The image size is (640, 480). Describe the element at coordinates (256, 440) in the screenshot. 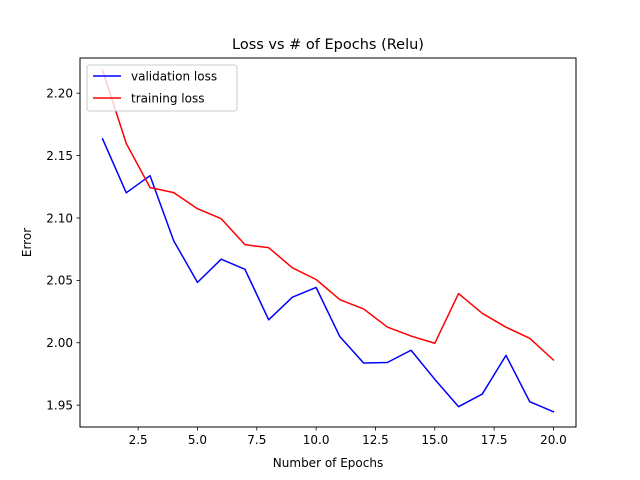

I see `x-tick-label: 7.5` at that location.